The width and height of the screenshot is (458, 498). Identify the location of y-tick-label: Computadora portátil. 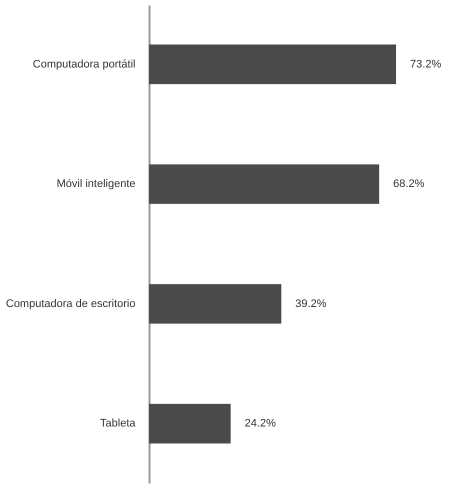
(84, 64).